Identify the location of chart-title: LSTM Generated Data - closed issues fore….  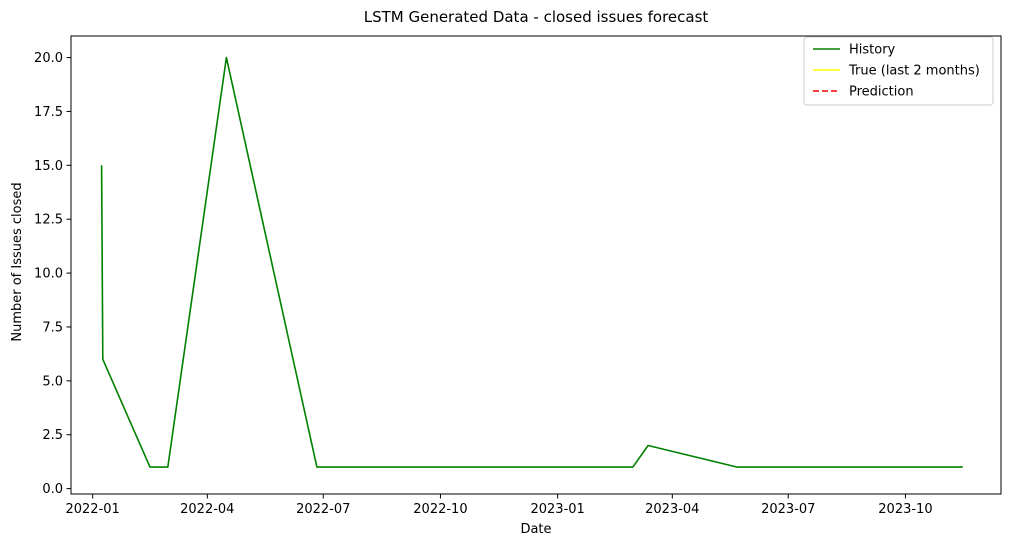
(536, 17).